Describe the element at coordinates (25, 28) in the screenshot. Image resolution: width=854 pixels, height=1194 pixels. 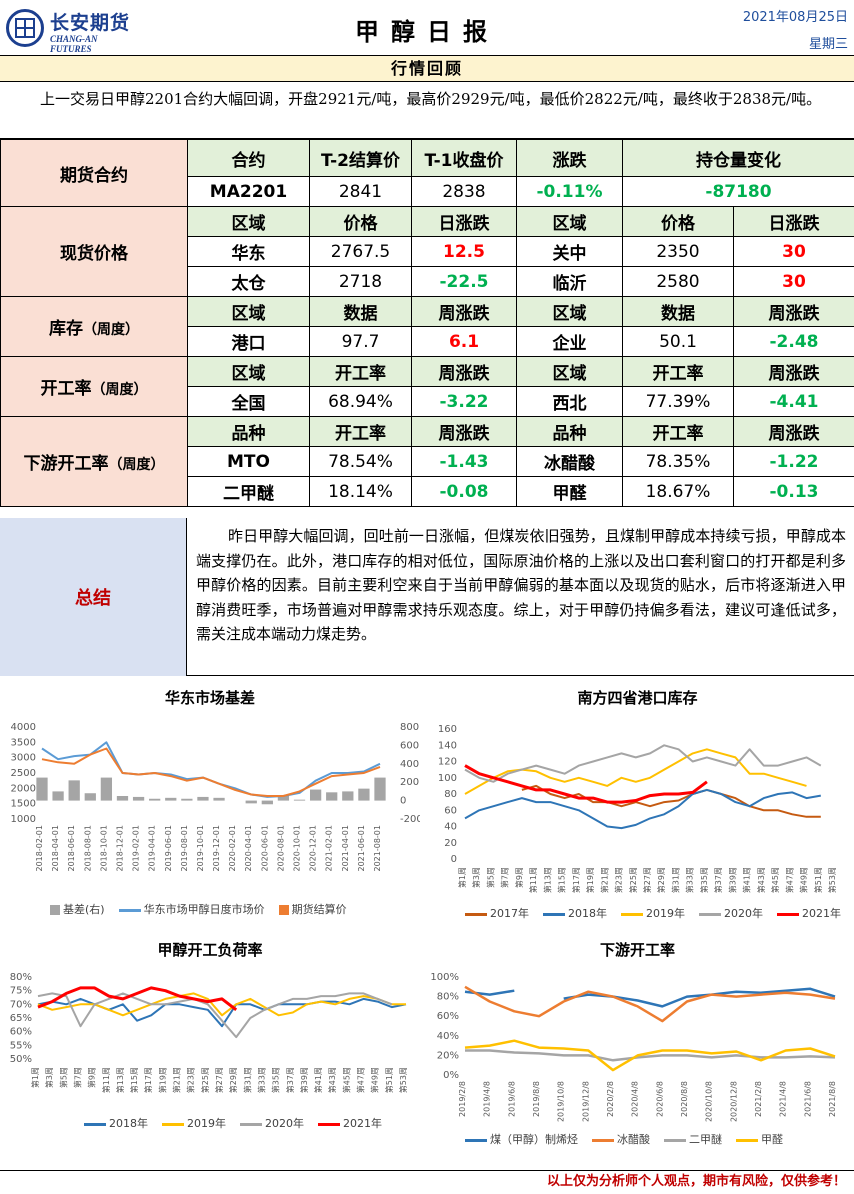
I see `logo-emblem-icon` at that location.